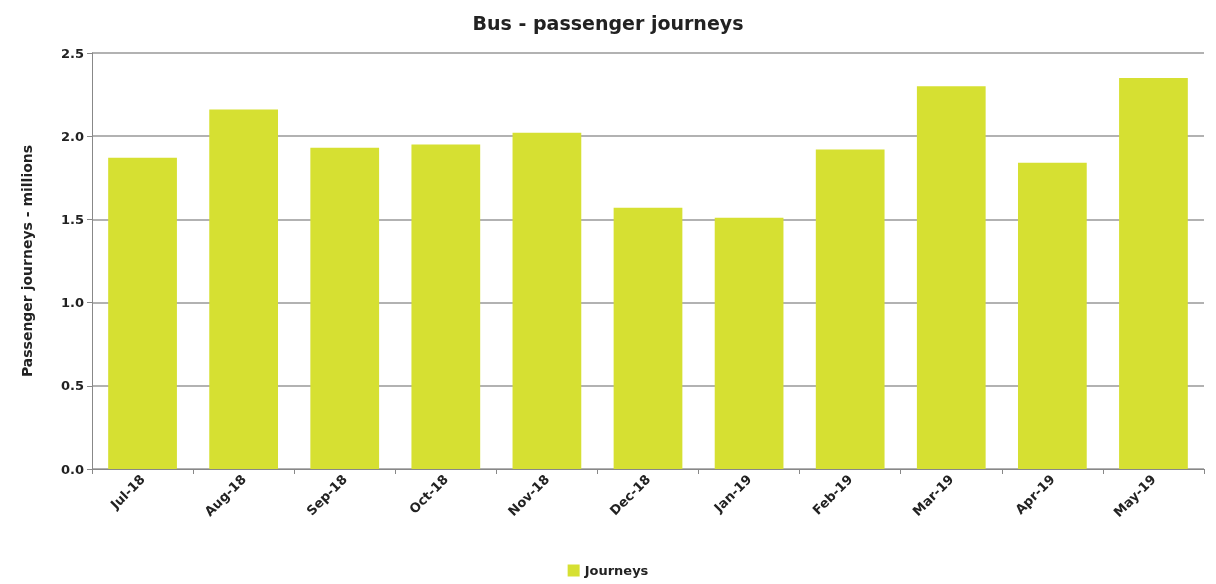 This screenshot has height=584, width=1216. Describe the element at coordinates (616, 570) in the screenshot. I see `legend-label: Journeys` at that location.